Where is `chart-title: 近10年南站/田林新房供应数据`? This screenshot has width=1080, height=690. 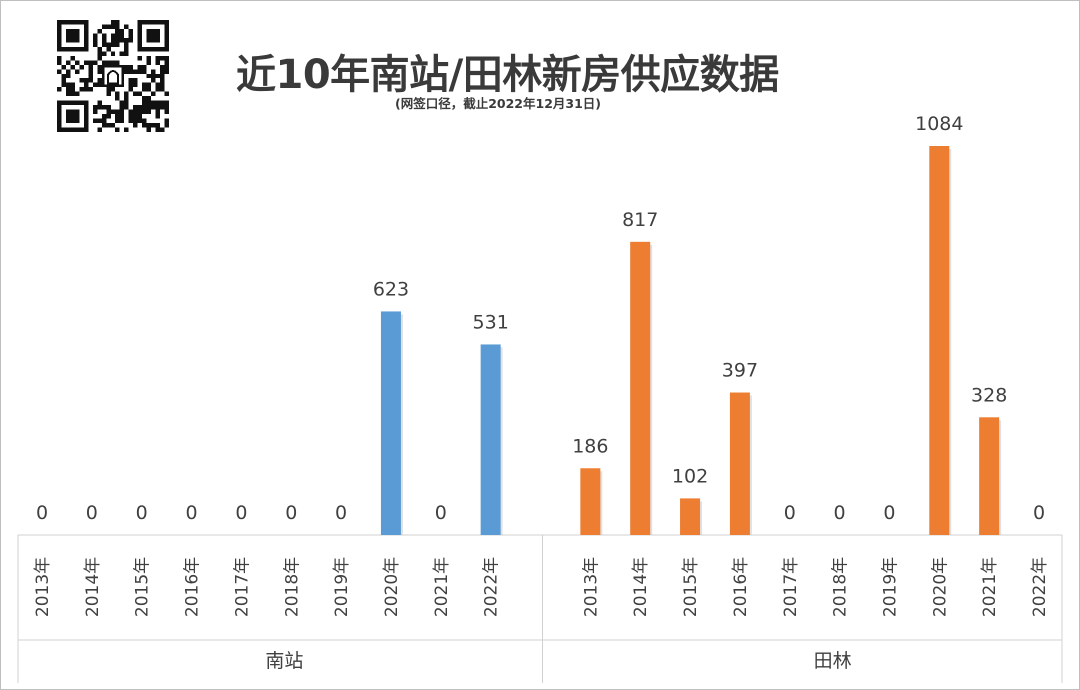
chart-title: 近10年南站/田林新房供应数据 is located at coordinates (507, 75).